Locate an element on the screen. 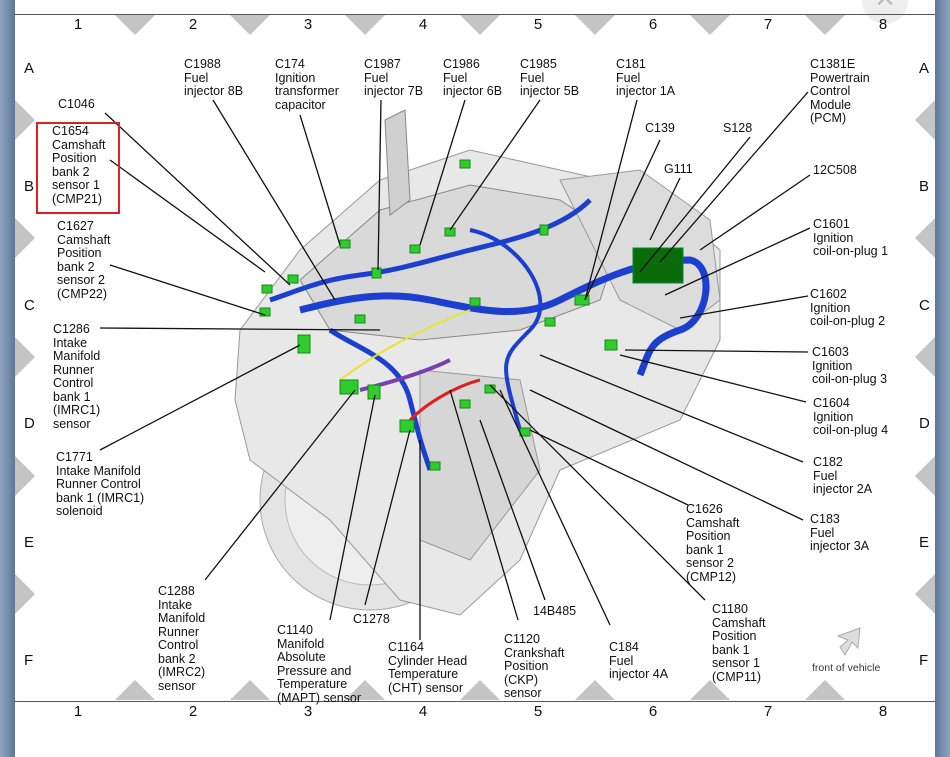 This screenshot has height=757, width=950. callout-c1278: C1278 is located at coordinates (371, 619).